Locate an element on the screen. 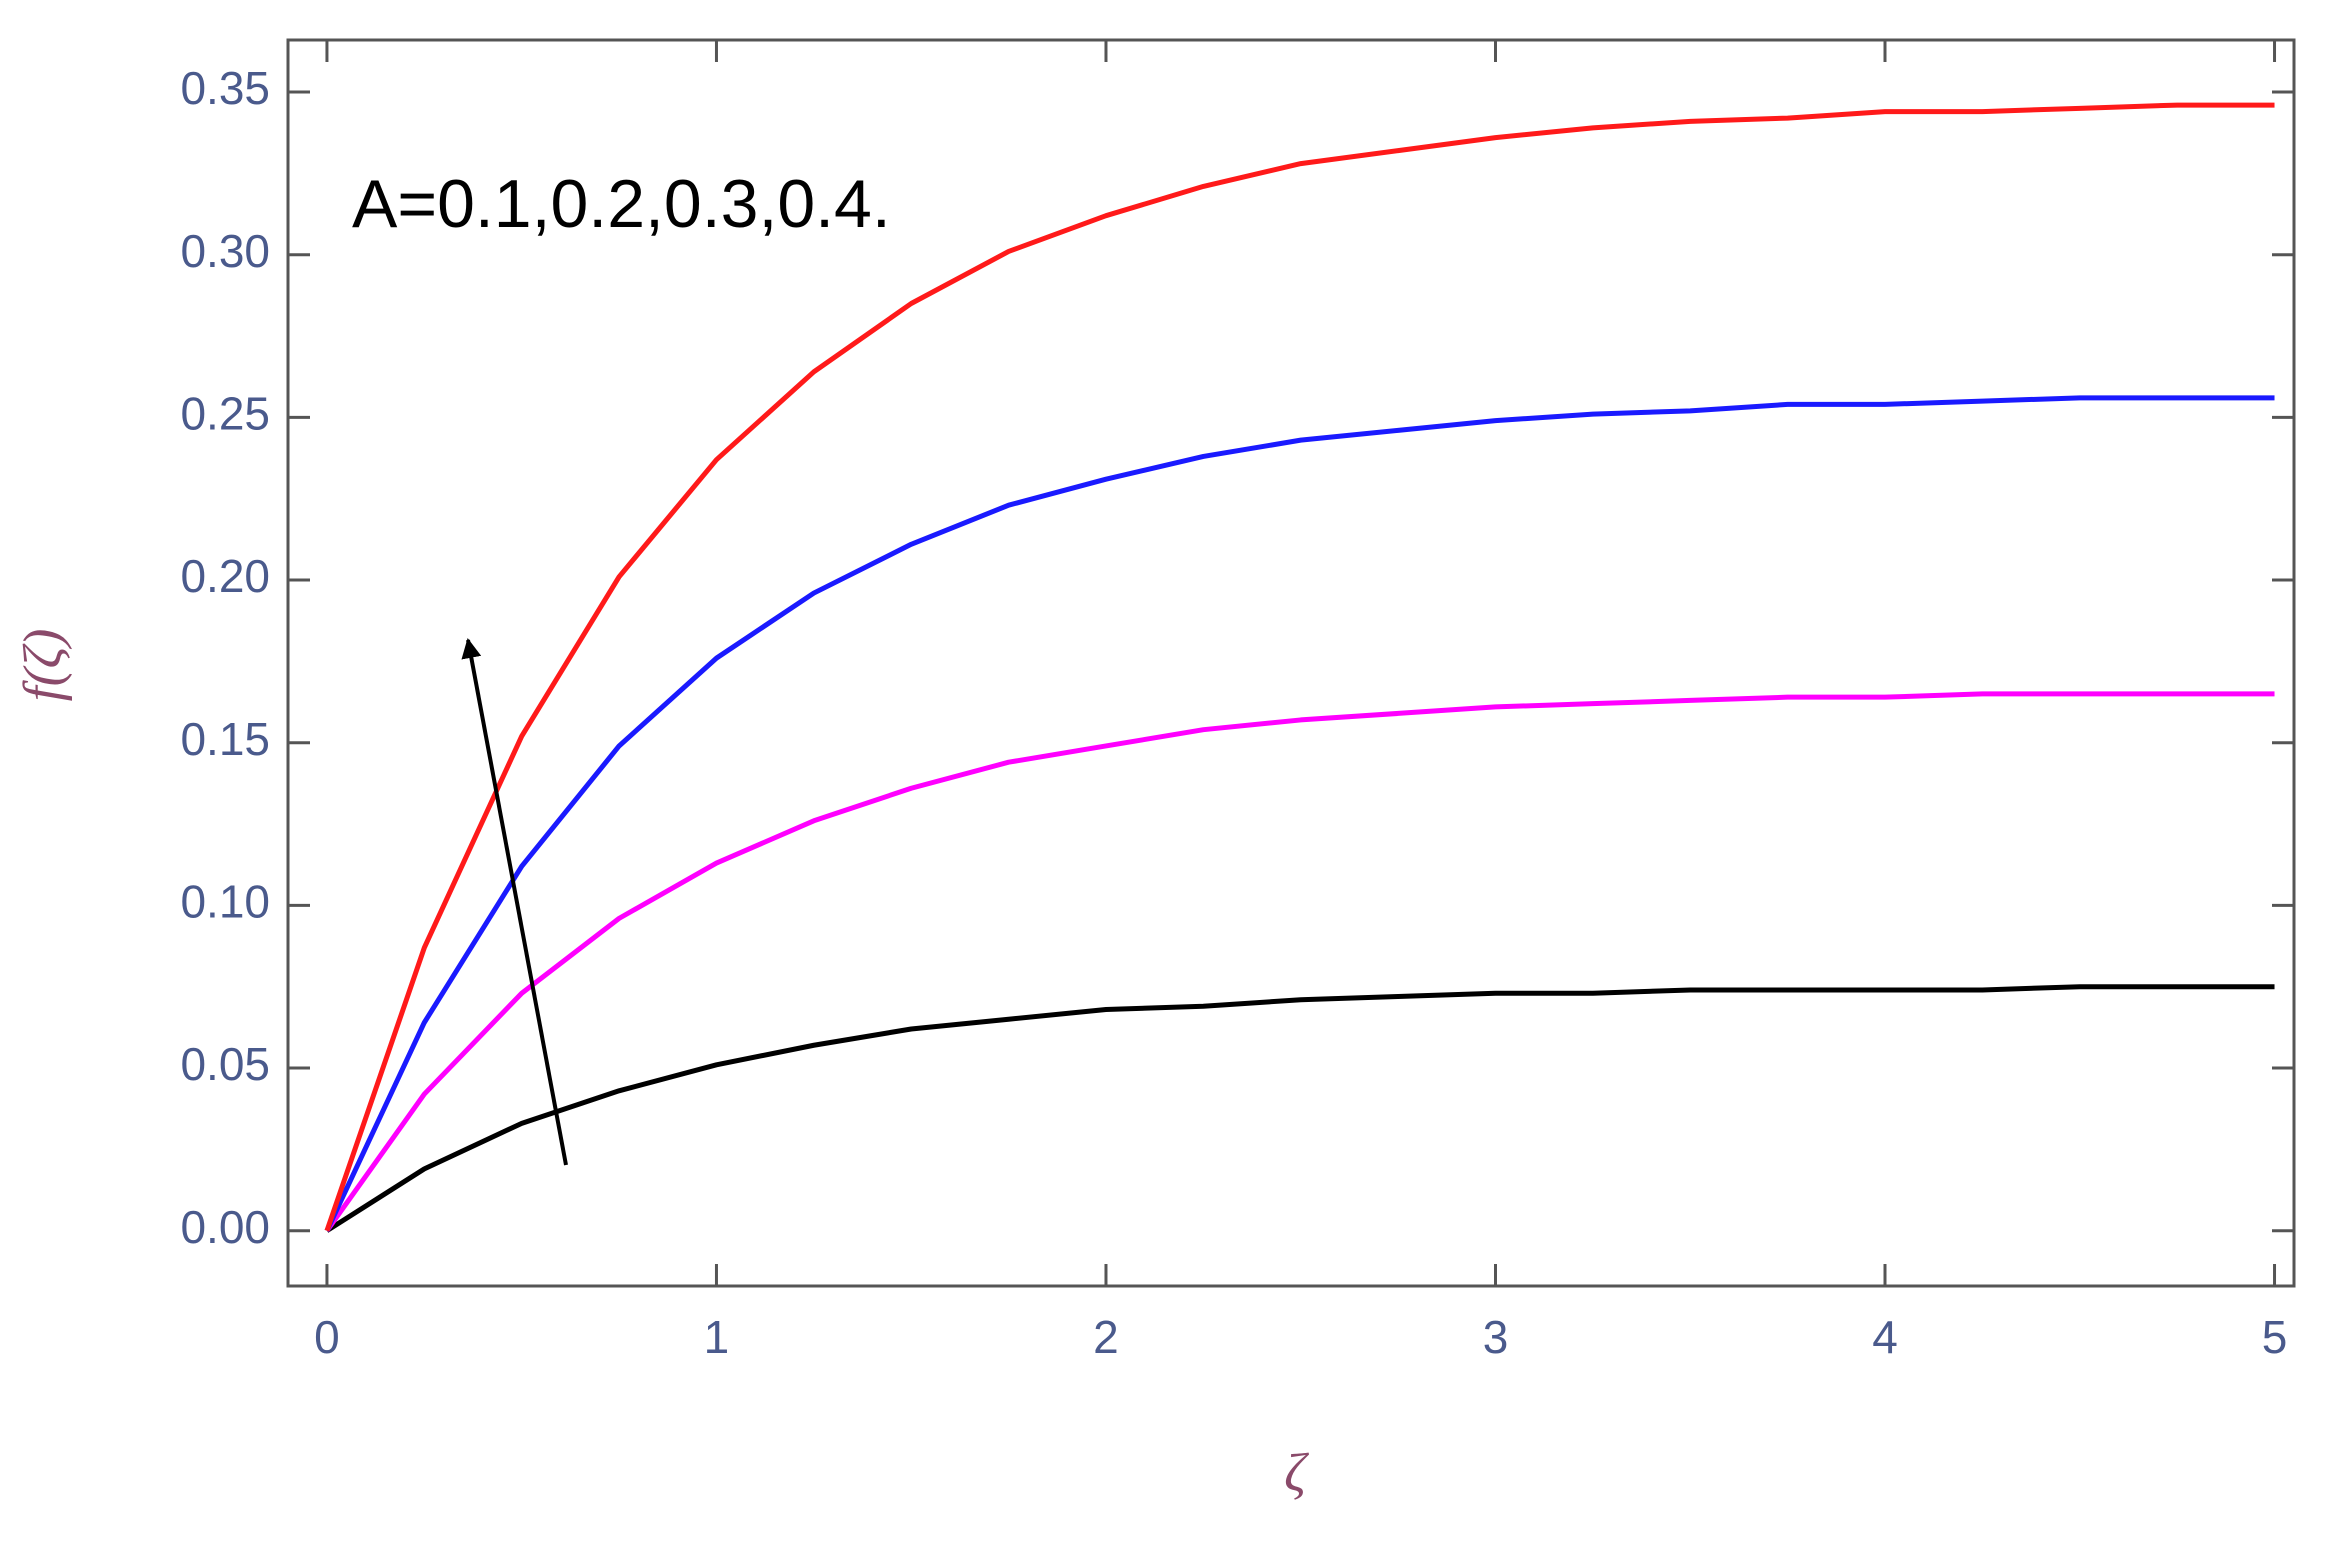  y-tick-label: 0.30 is located at coordinates (225, 251).